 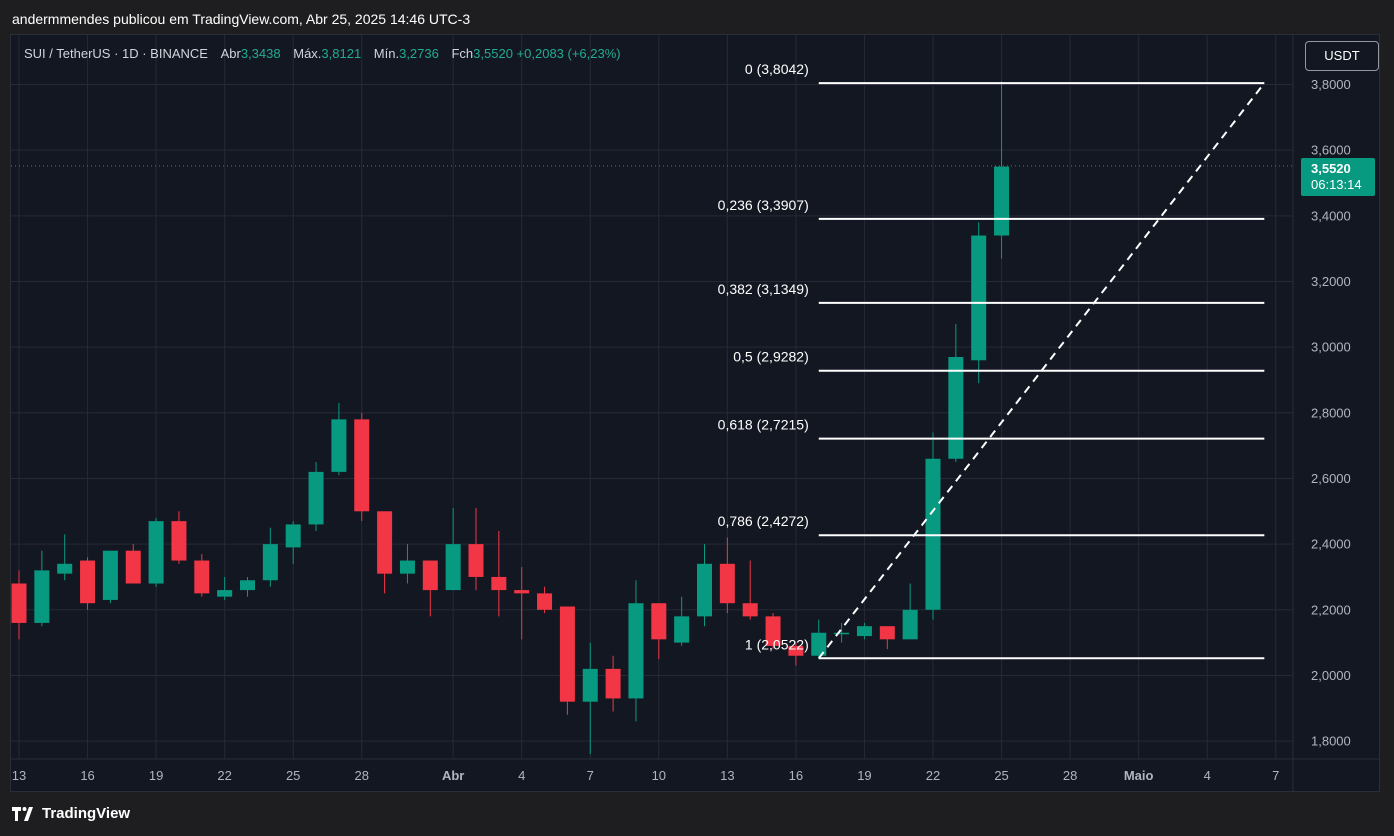 I want to click on brand-name: TradingView, so click(x=86, y=813).